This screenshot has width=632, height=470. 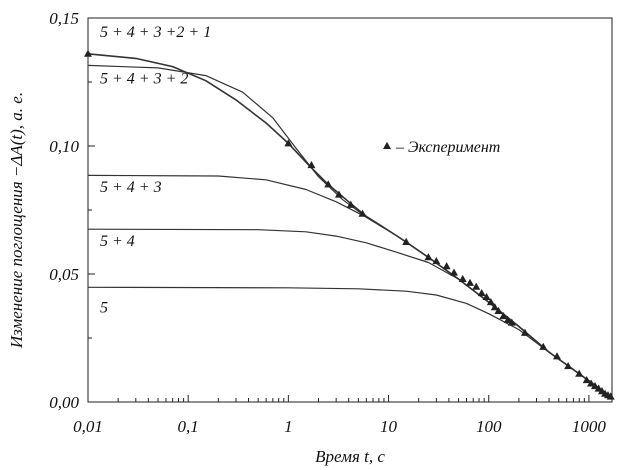 I want to click on x-tick-label: 1000, so click(x=589, y=426).